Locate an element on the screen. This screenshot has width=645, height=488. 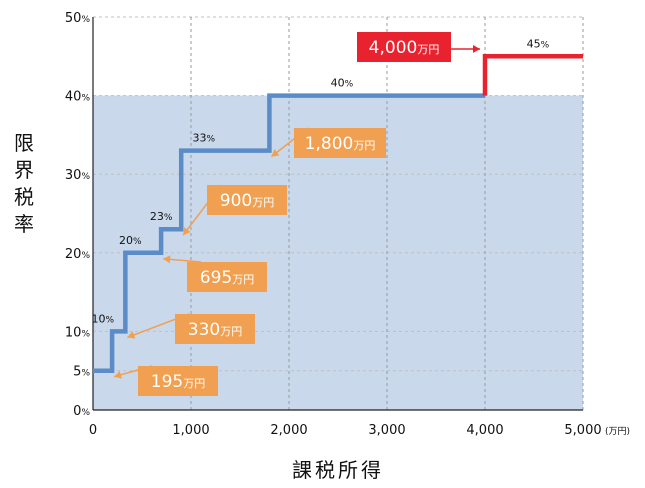
y-tick-label-30: 30% is located at coordinates (78, 175).